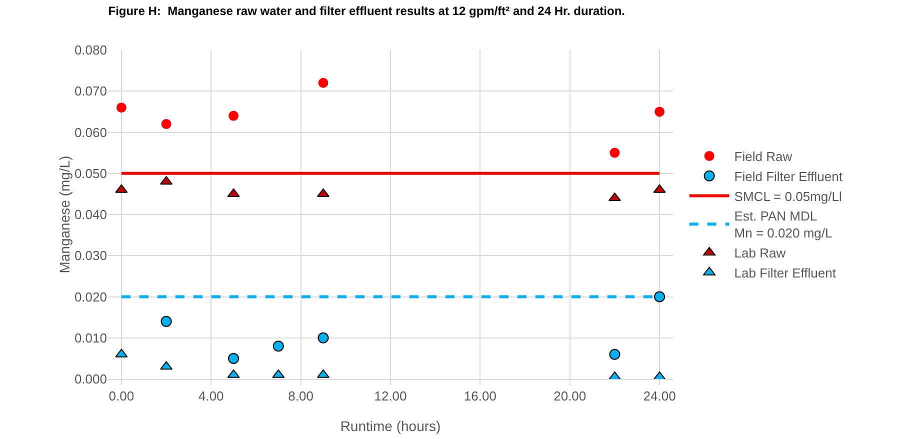  I want to click on y-tick-label: 0.050, so click(90, 173).